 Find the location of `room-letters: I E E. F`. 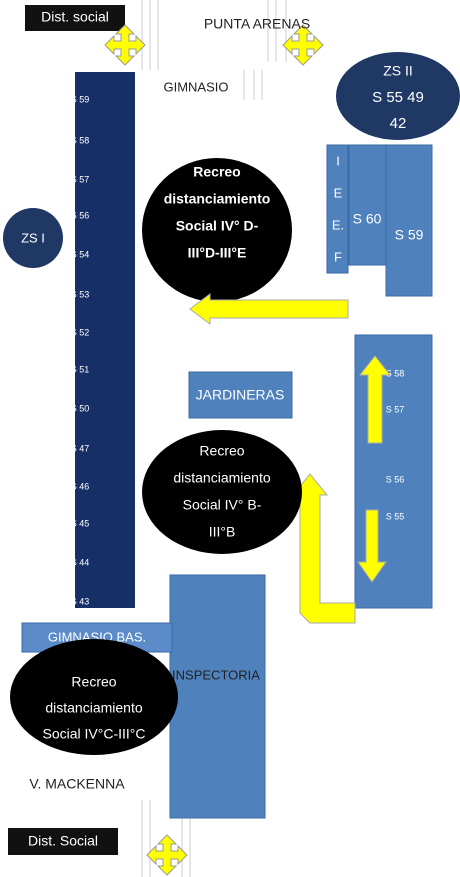

room-letters: I E E. F is located at coordinates (338, 208).